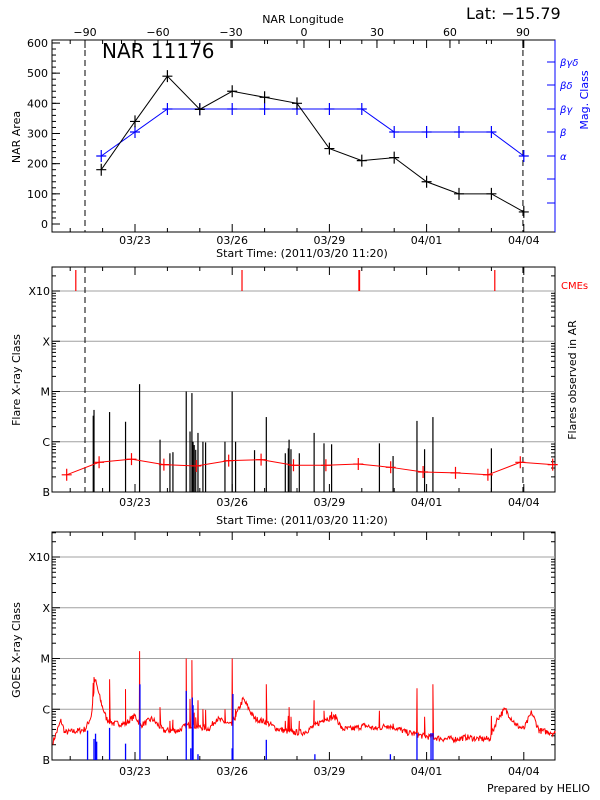 This screenshot has width=600, height=800. Describe the element at coordinates (37, 103) in the screenshot. I see `y-tick-label: 400` at that location.